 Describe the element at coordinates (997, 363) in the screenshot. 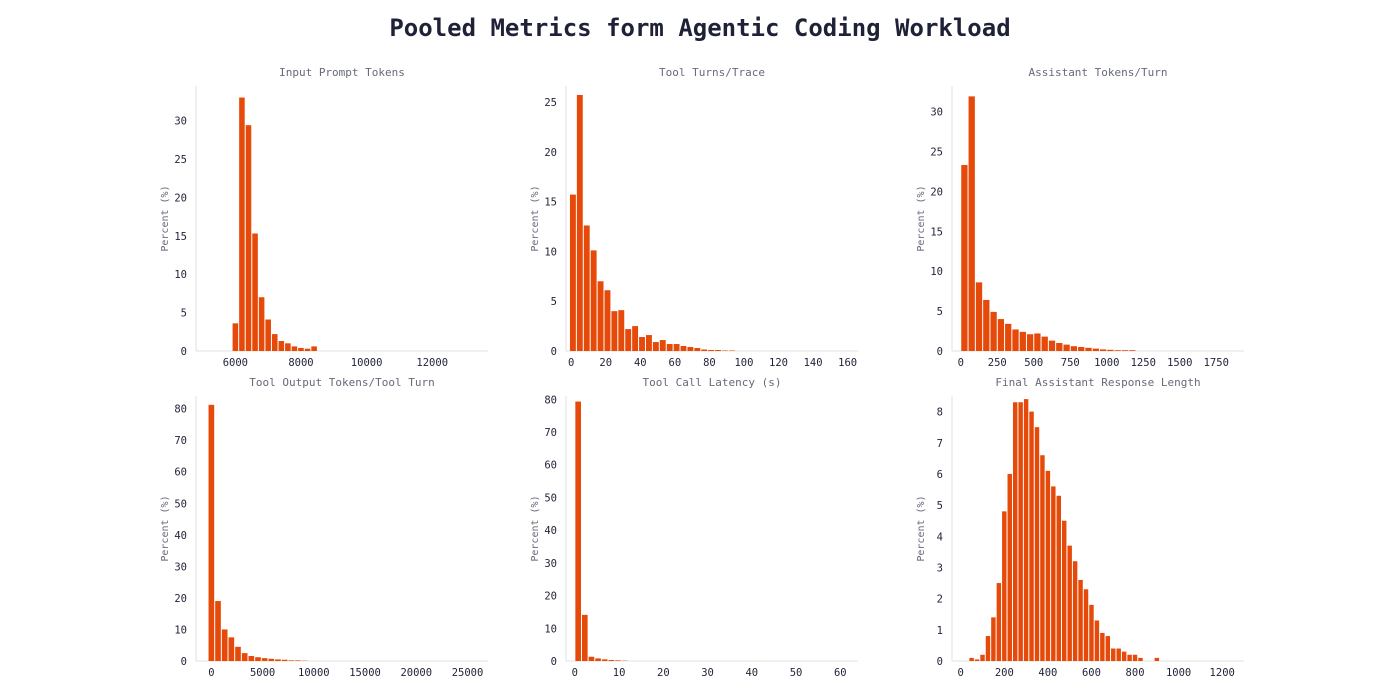

I see `x-tick-label: 250` at that location.